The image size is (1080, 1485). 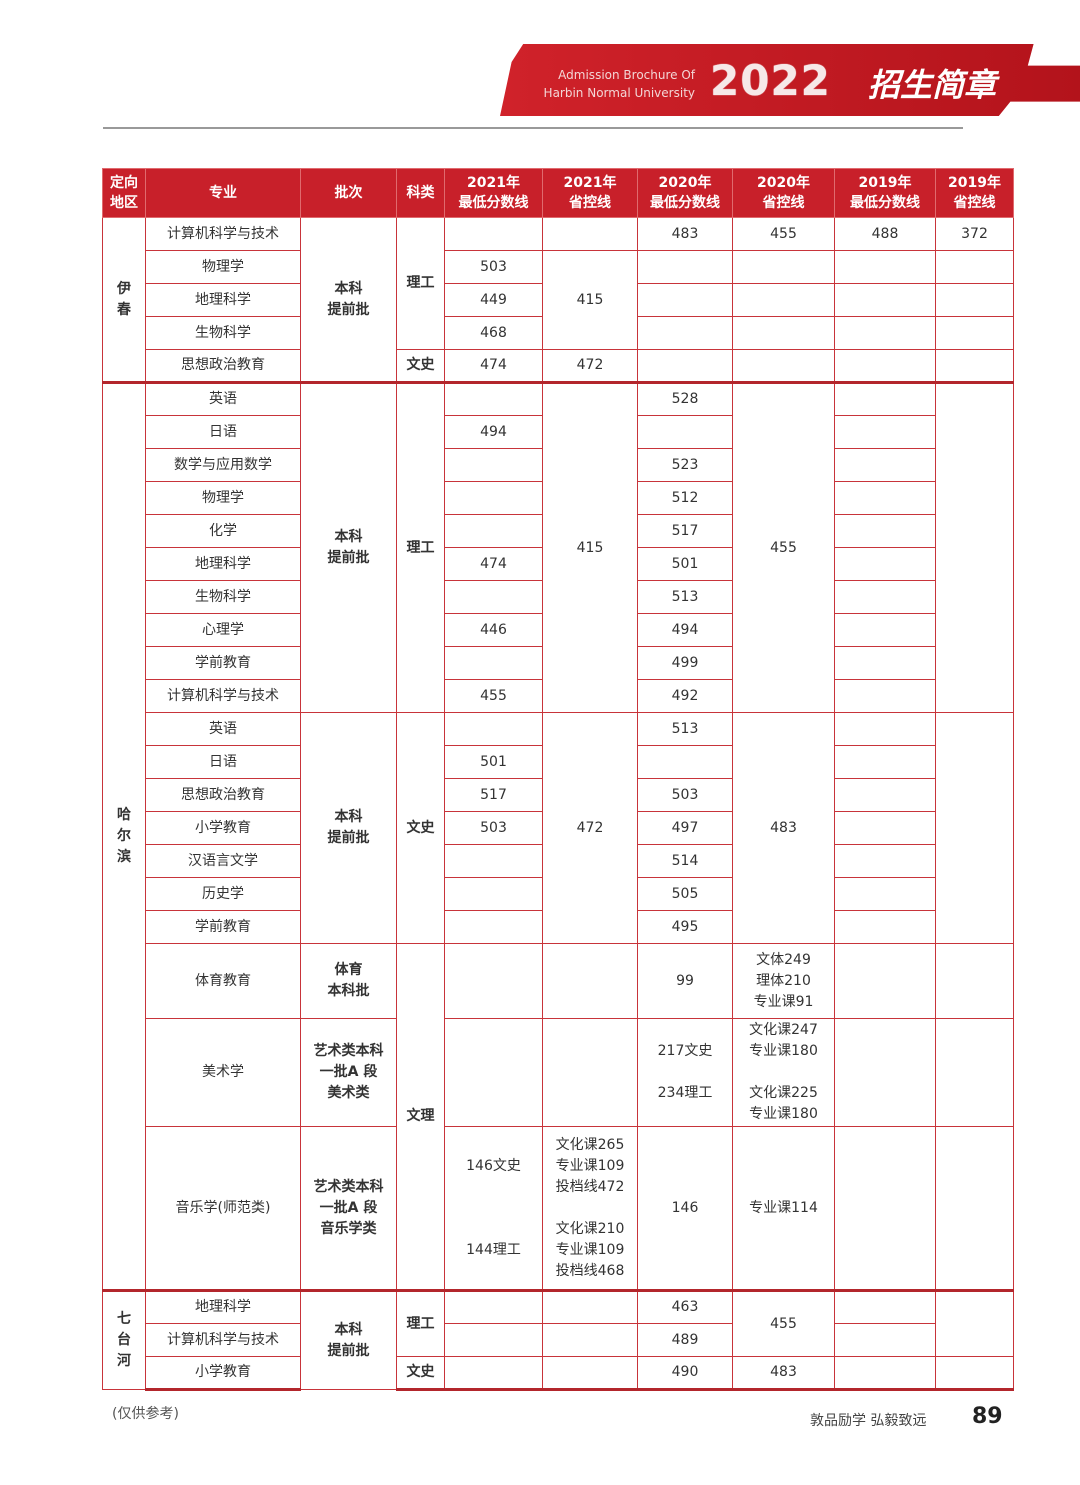 What do you see at coordinates (493, 1208) in the screenshot?
I see `min2021-cell: 146文史 144理工` at bounding box center [493, 1208].